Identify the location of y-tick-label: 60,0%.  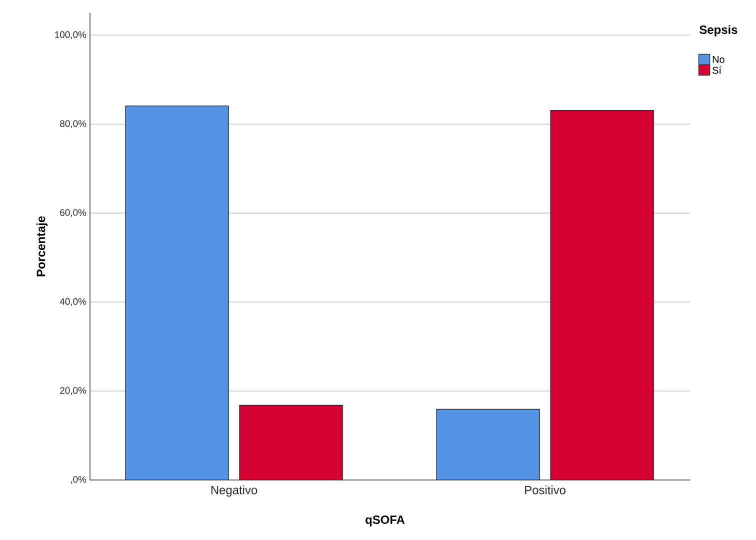
(73, 213).